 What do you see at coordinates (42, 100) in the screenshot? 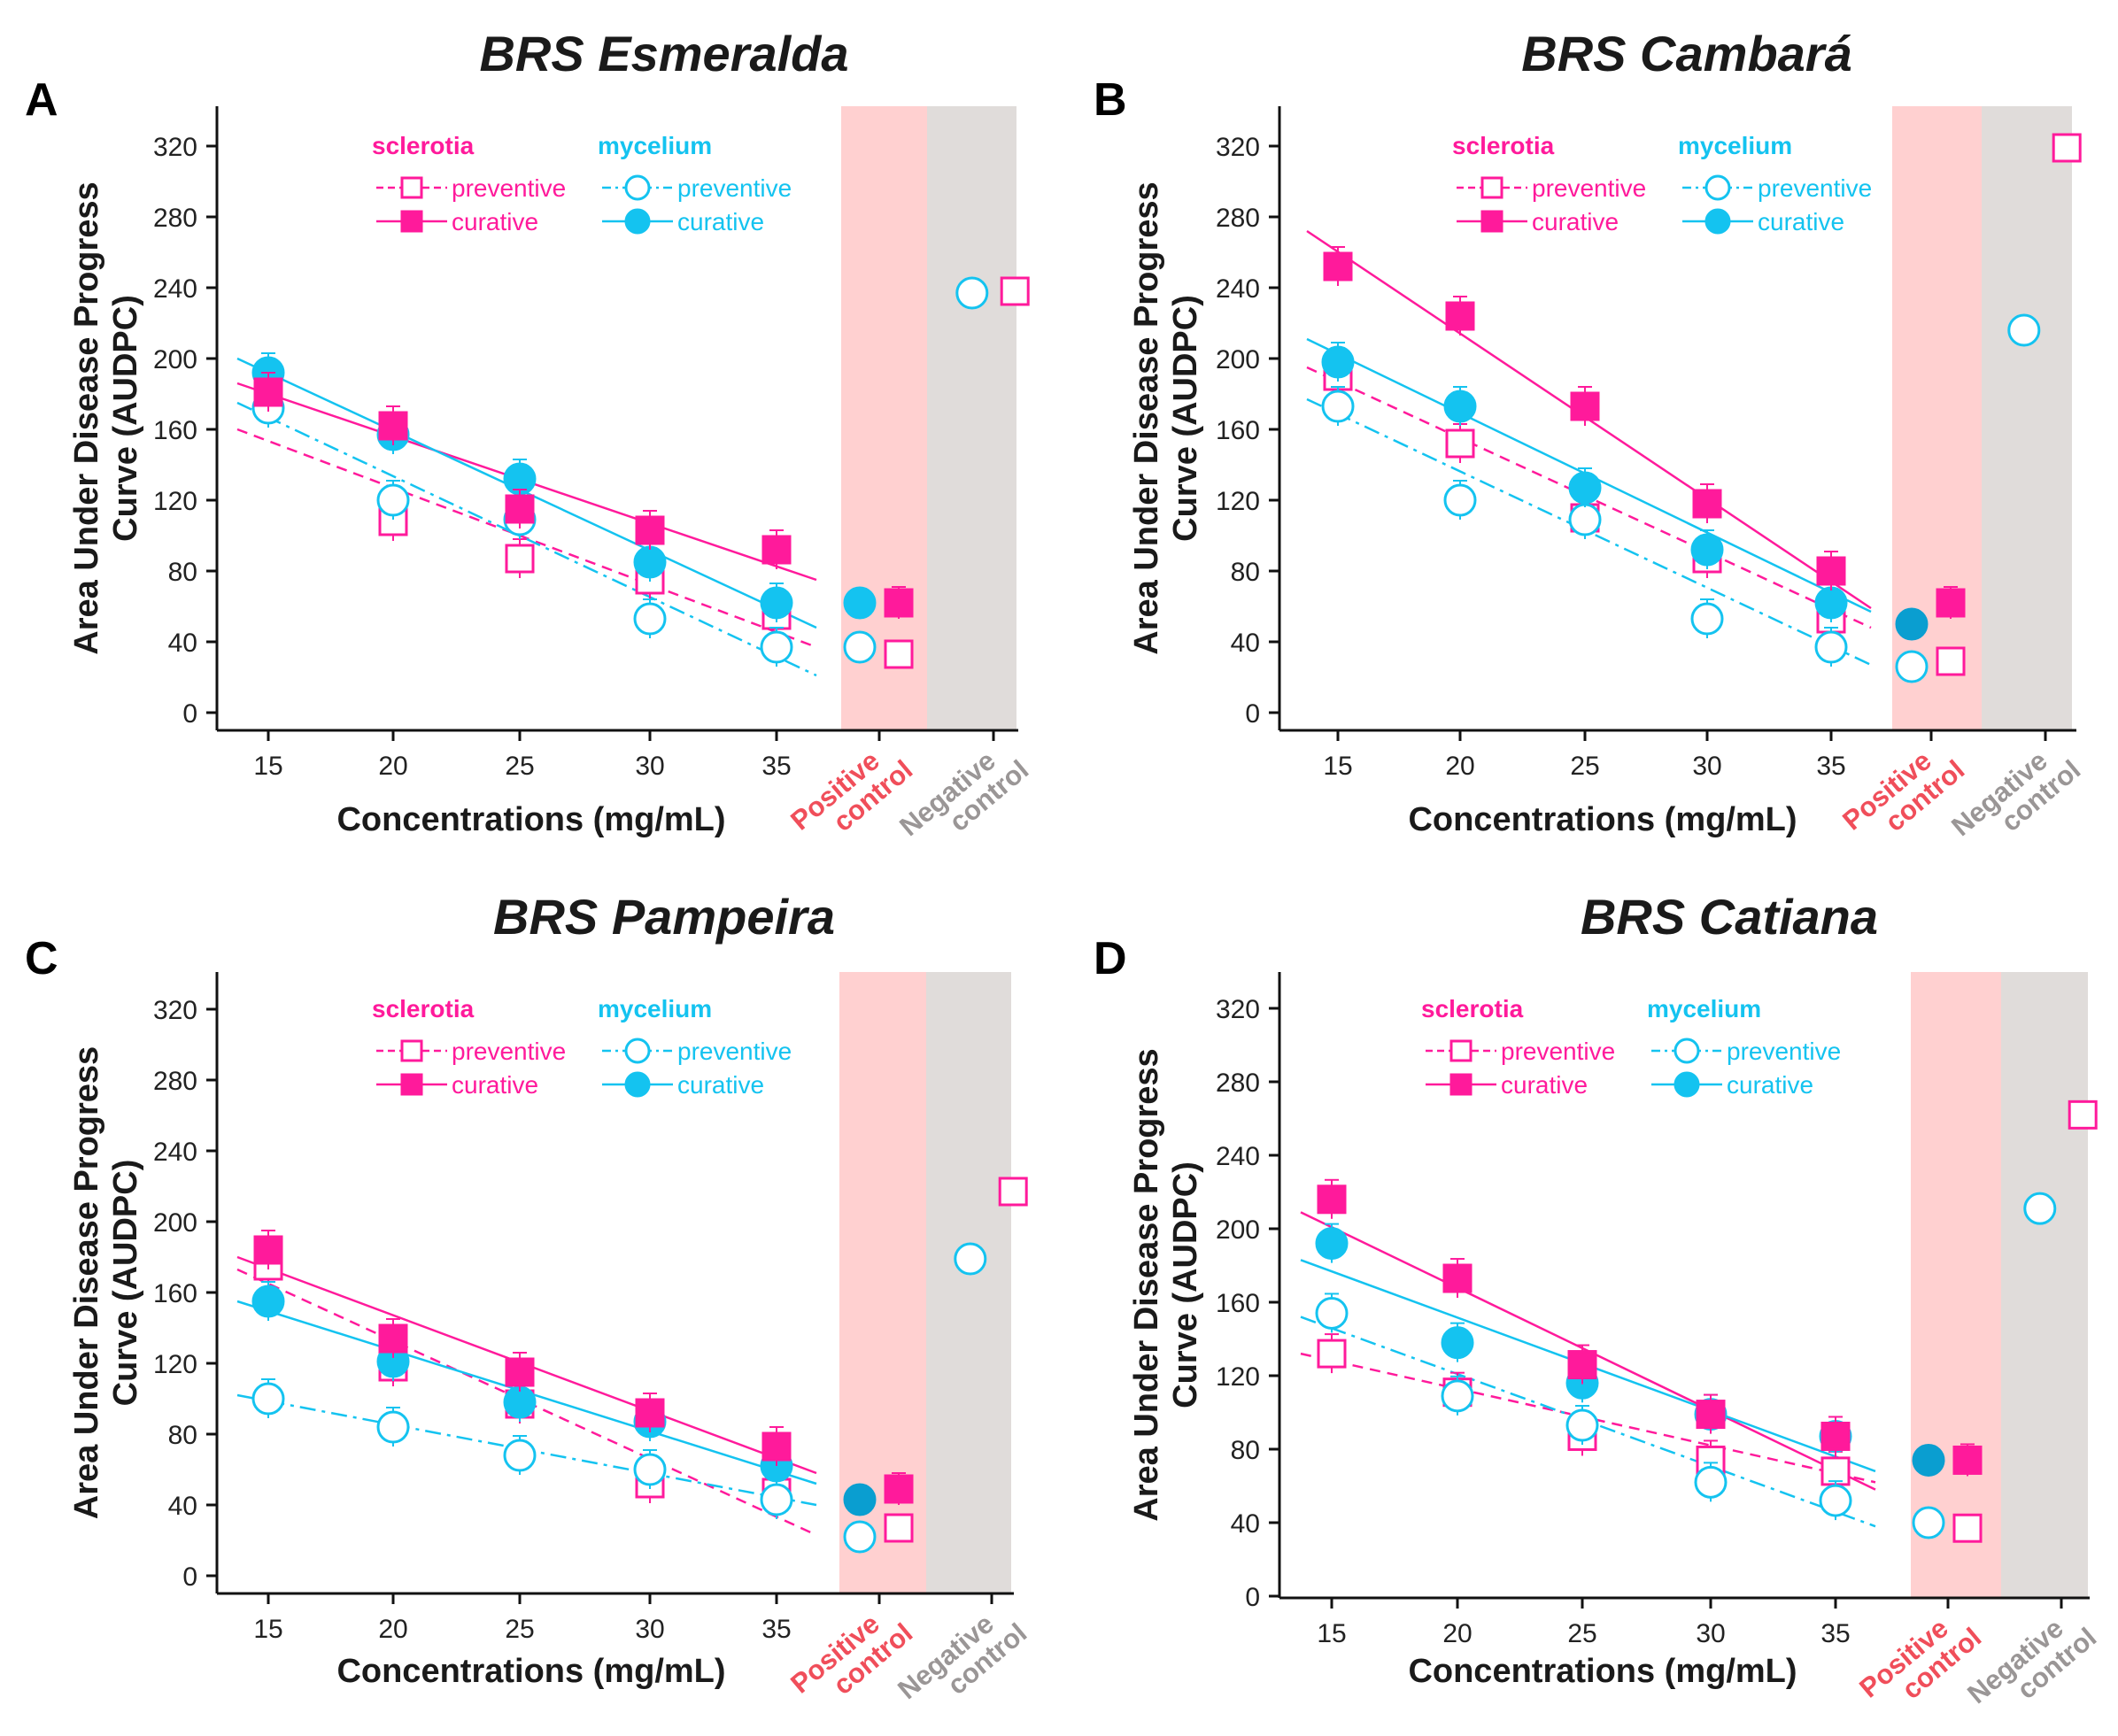
I see `panel-letter: A` at bounding box center [42, 100].